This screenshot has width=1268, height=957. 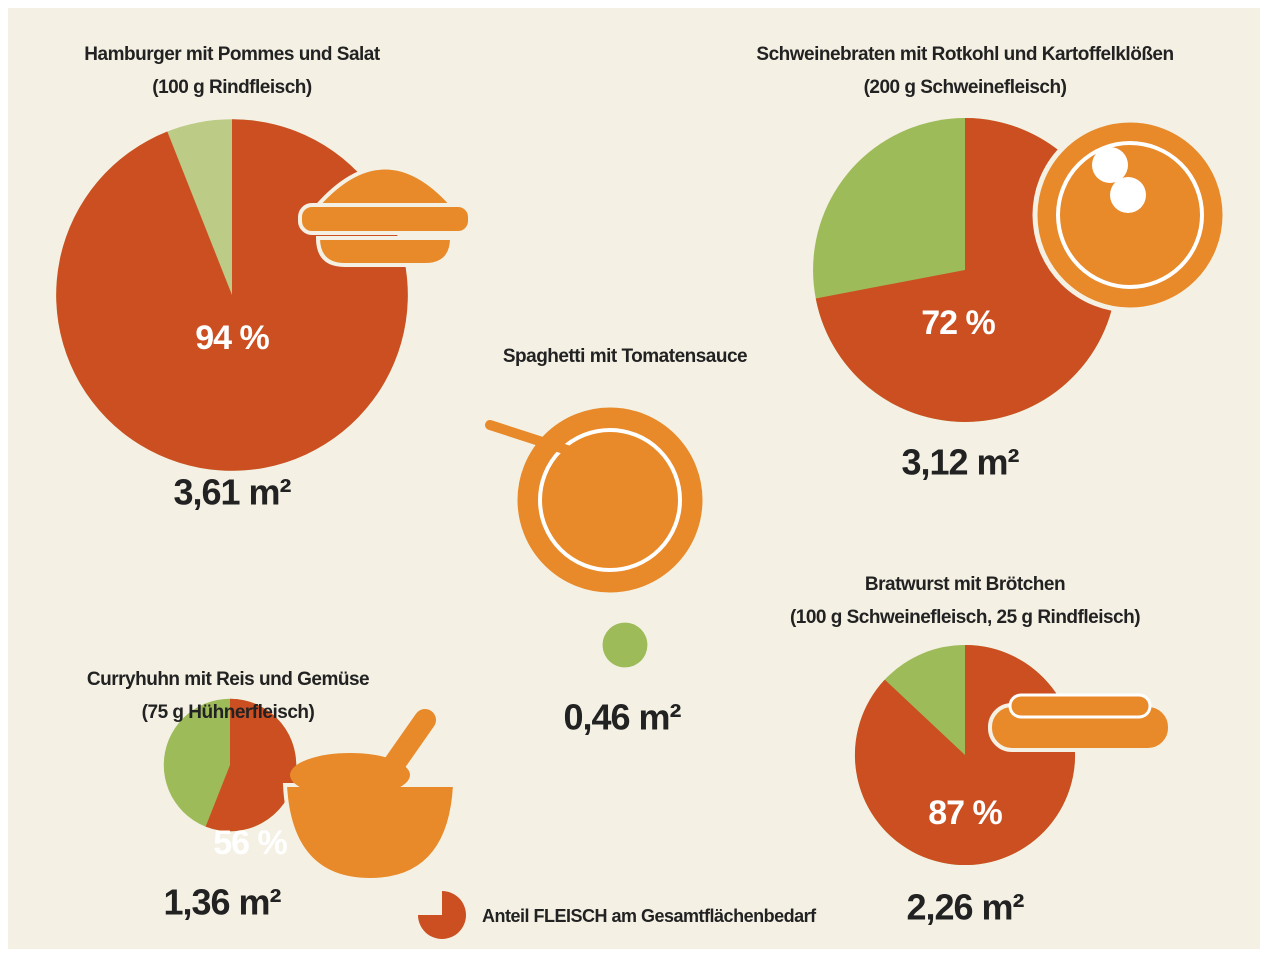 I want to click on pie-subtitle: (75 g Hühnerfleisch), so click(x=228, y=712).